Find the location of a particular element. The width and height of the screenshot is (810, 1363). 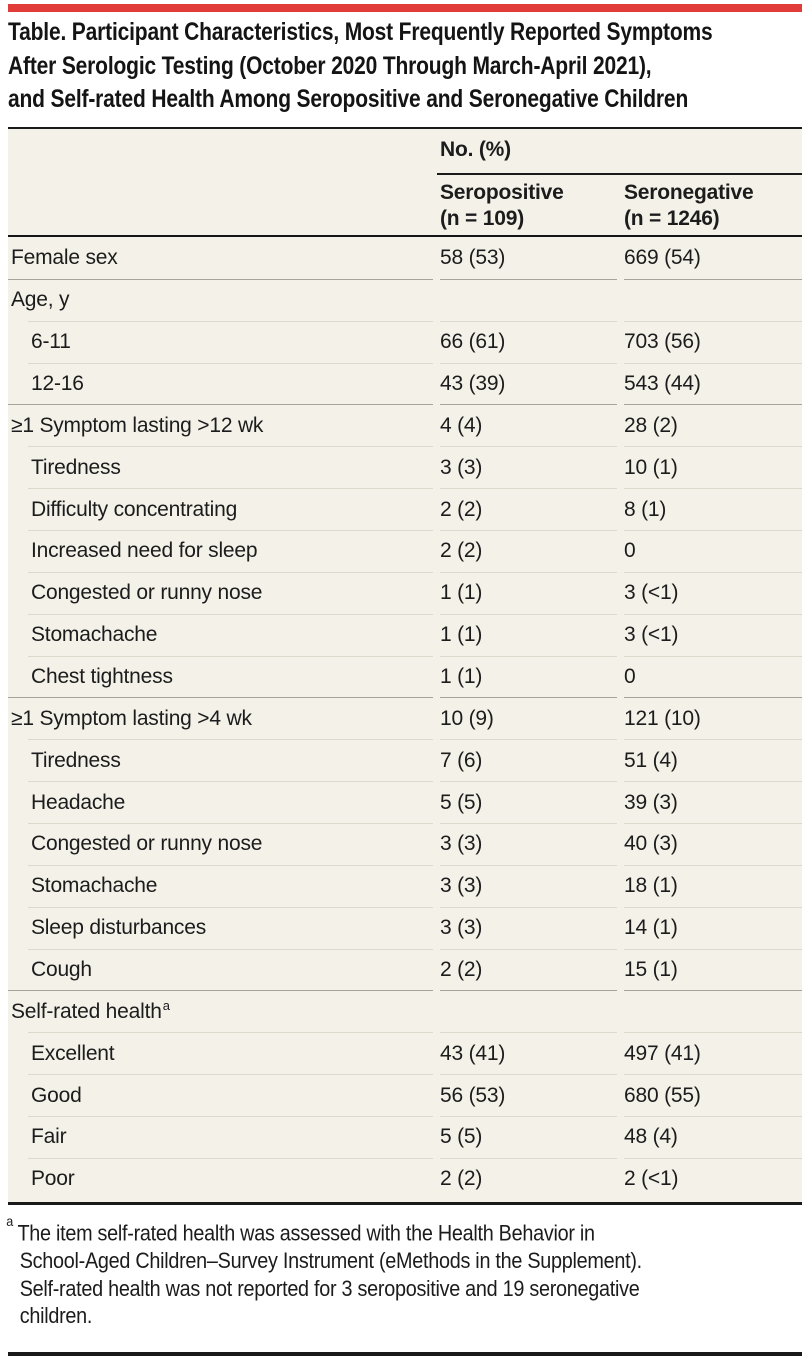

seronegative-value: 669 (54) is located at coordinates (662, 258).